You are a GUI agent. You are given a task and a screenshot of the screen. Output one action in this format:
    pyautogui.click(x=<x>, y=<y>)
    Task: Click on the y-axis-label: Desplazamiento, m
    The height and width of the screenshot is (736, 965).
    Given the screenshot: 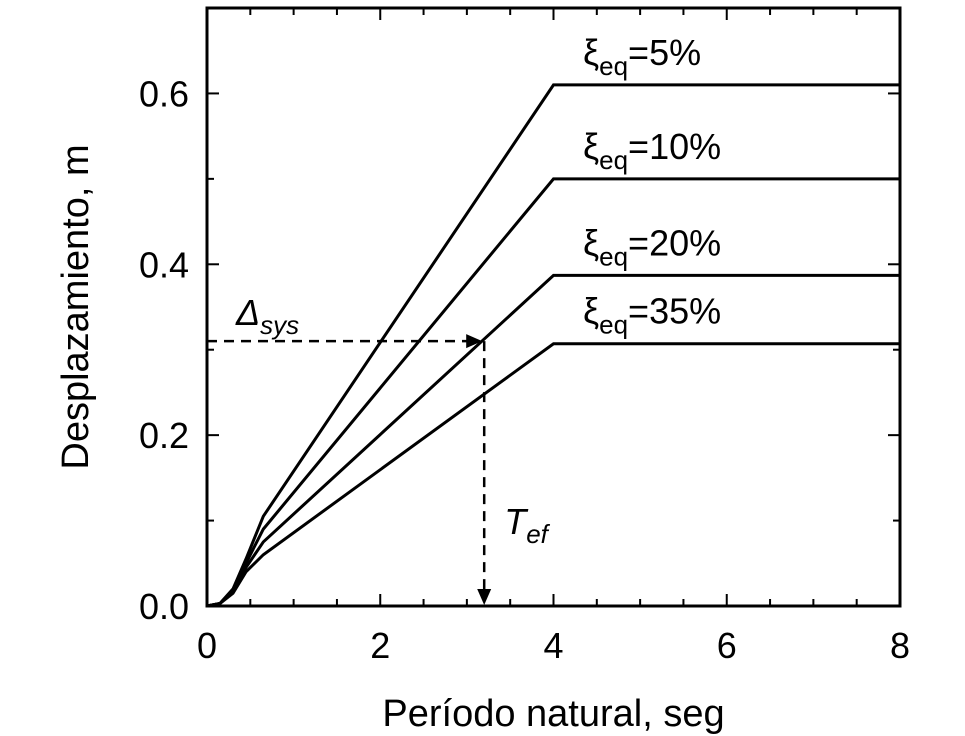 What is the action you would take?
    pyautogui.click(x=76, y=306)
    